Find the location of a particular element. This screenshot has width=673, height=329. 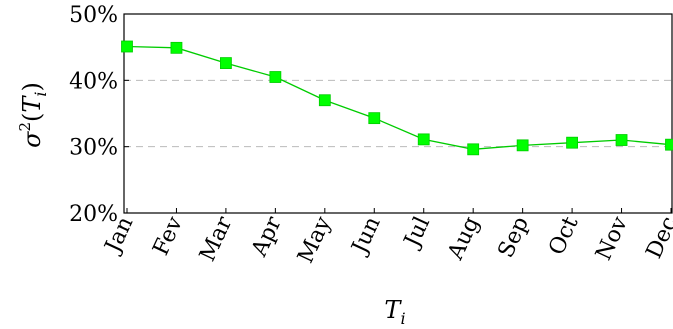

x-axis-label: Ti is located at coordinates (394, 312).